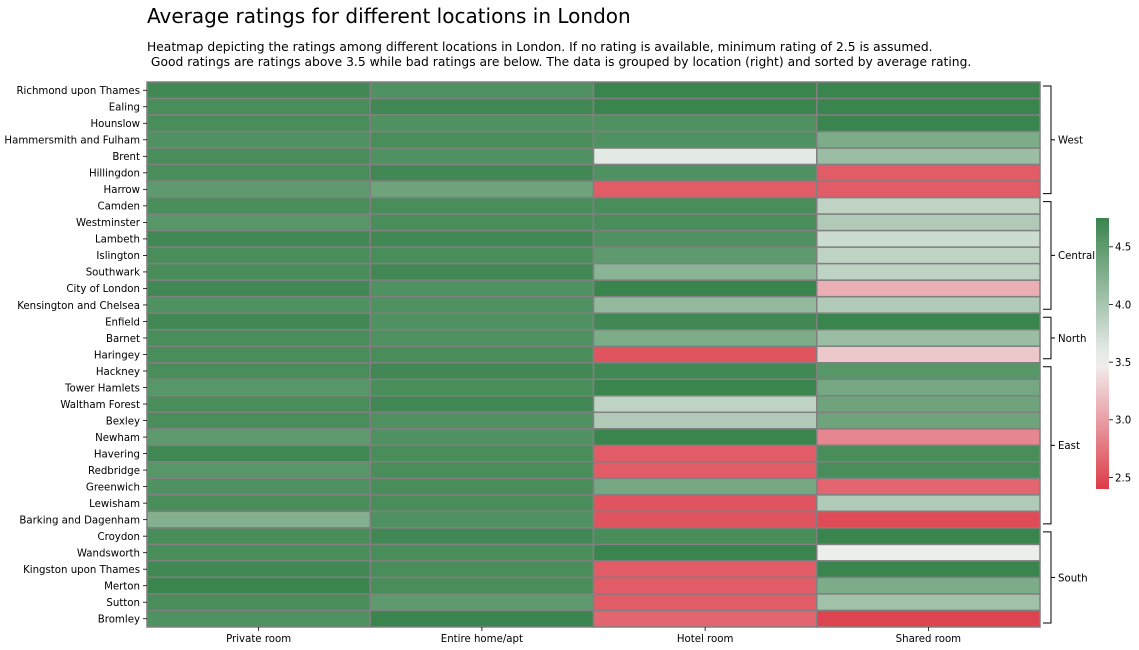 This screenshot has height=650, width=1139. I want to click on row-label: Sutton, so click(123, 603).